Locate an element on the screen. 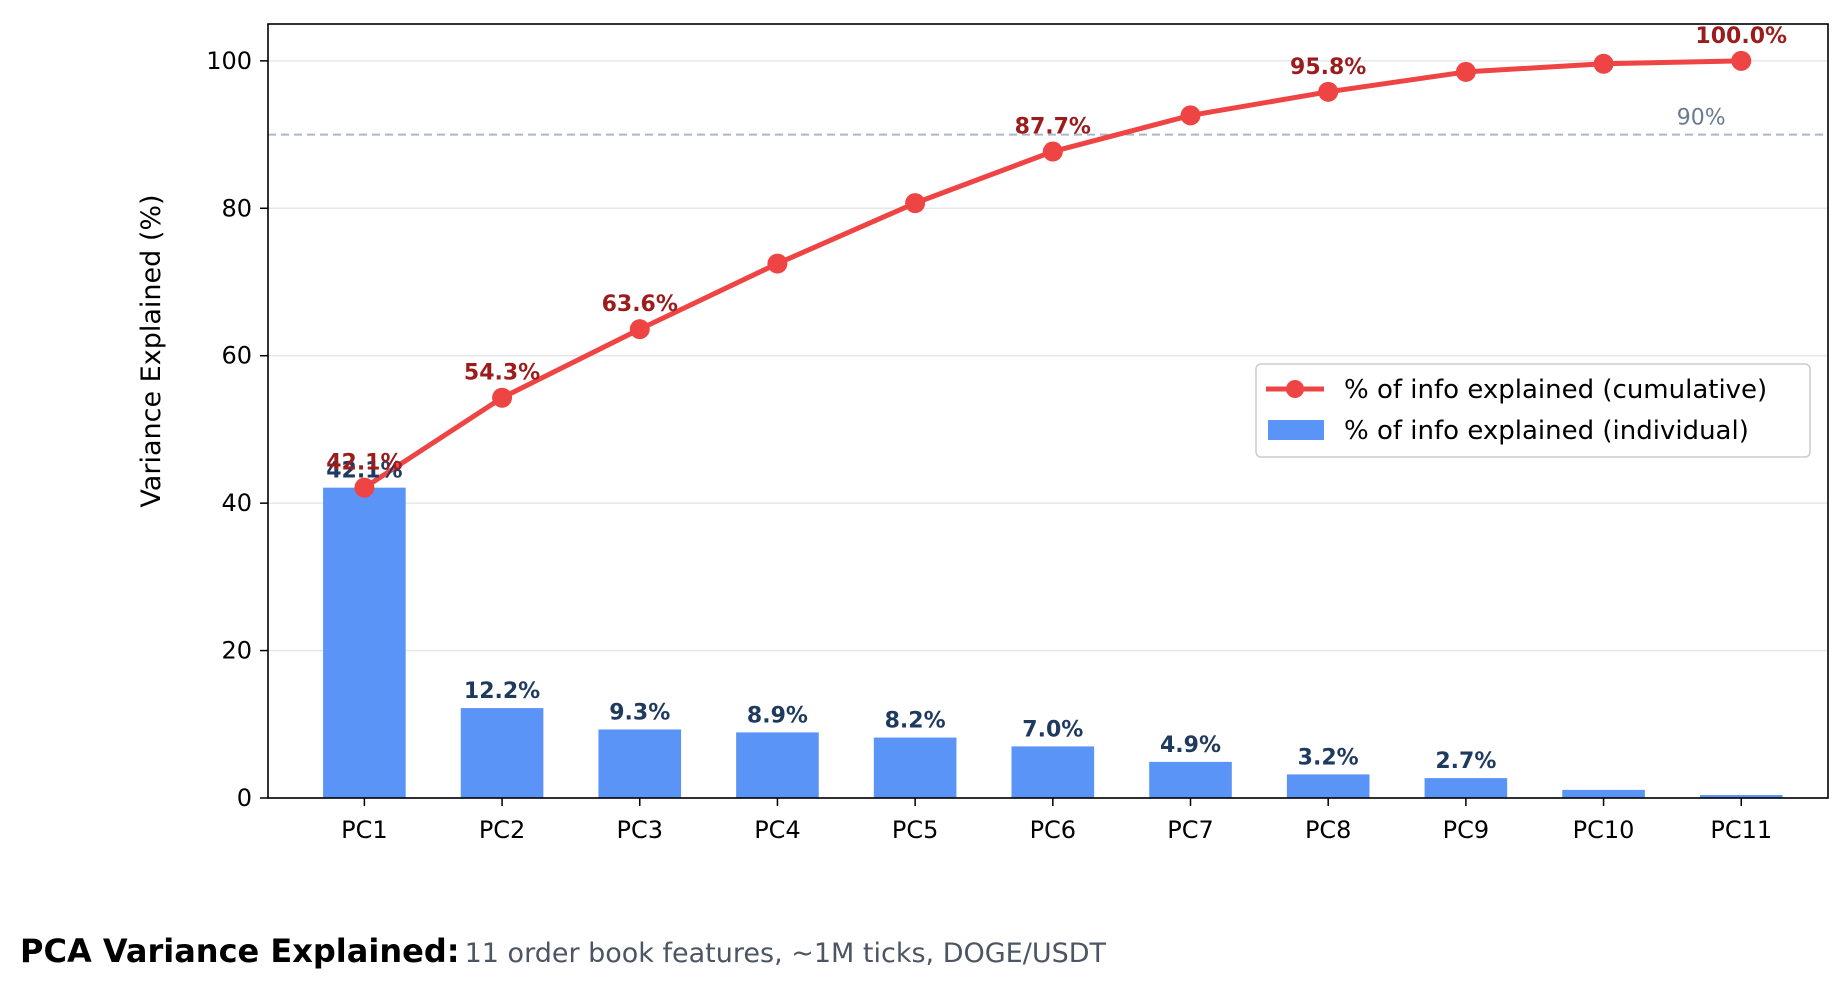  bar-PC7 is located at coordinates (1190, 779).